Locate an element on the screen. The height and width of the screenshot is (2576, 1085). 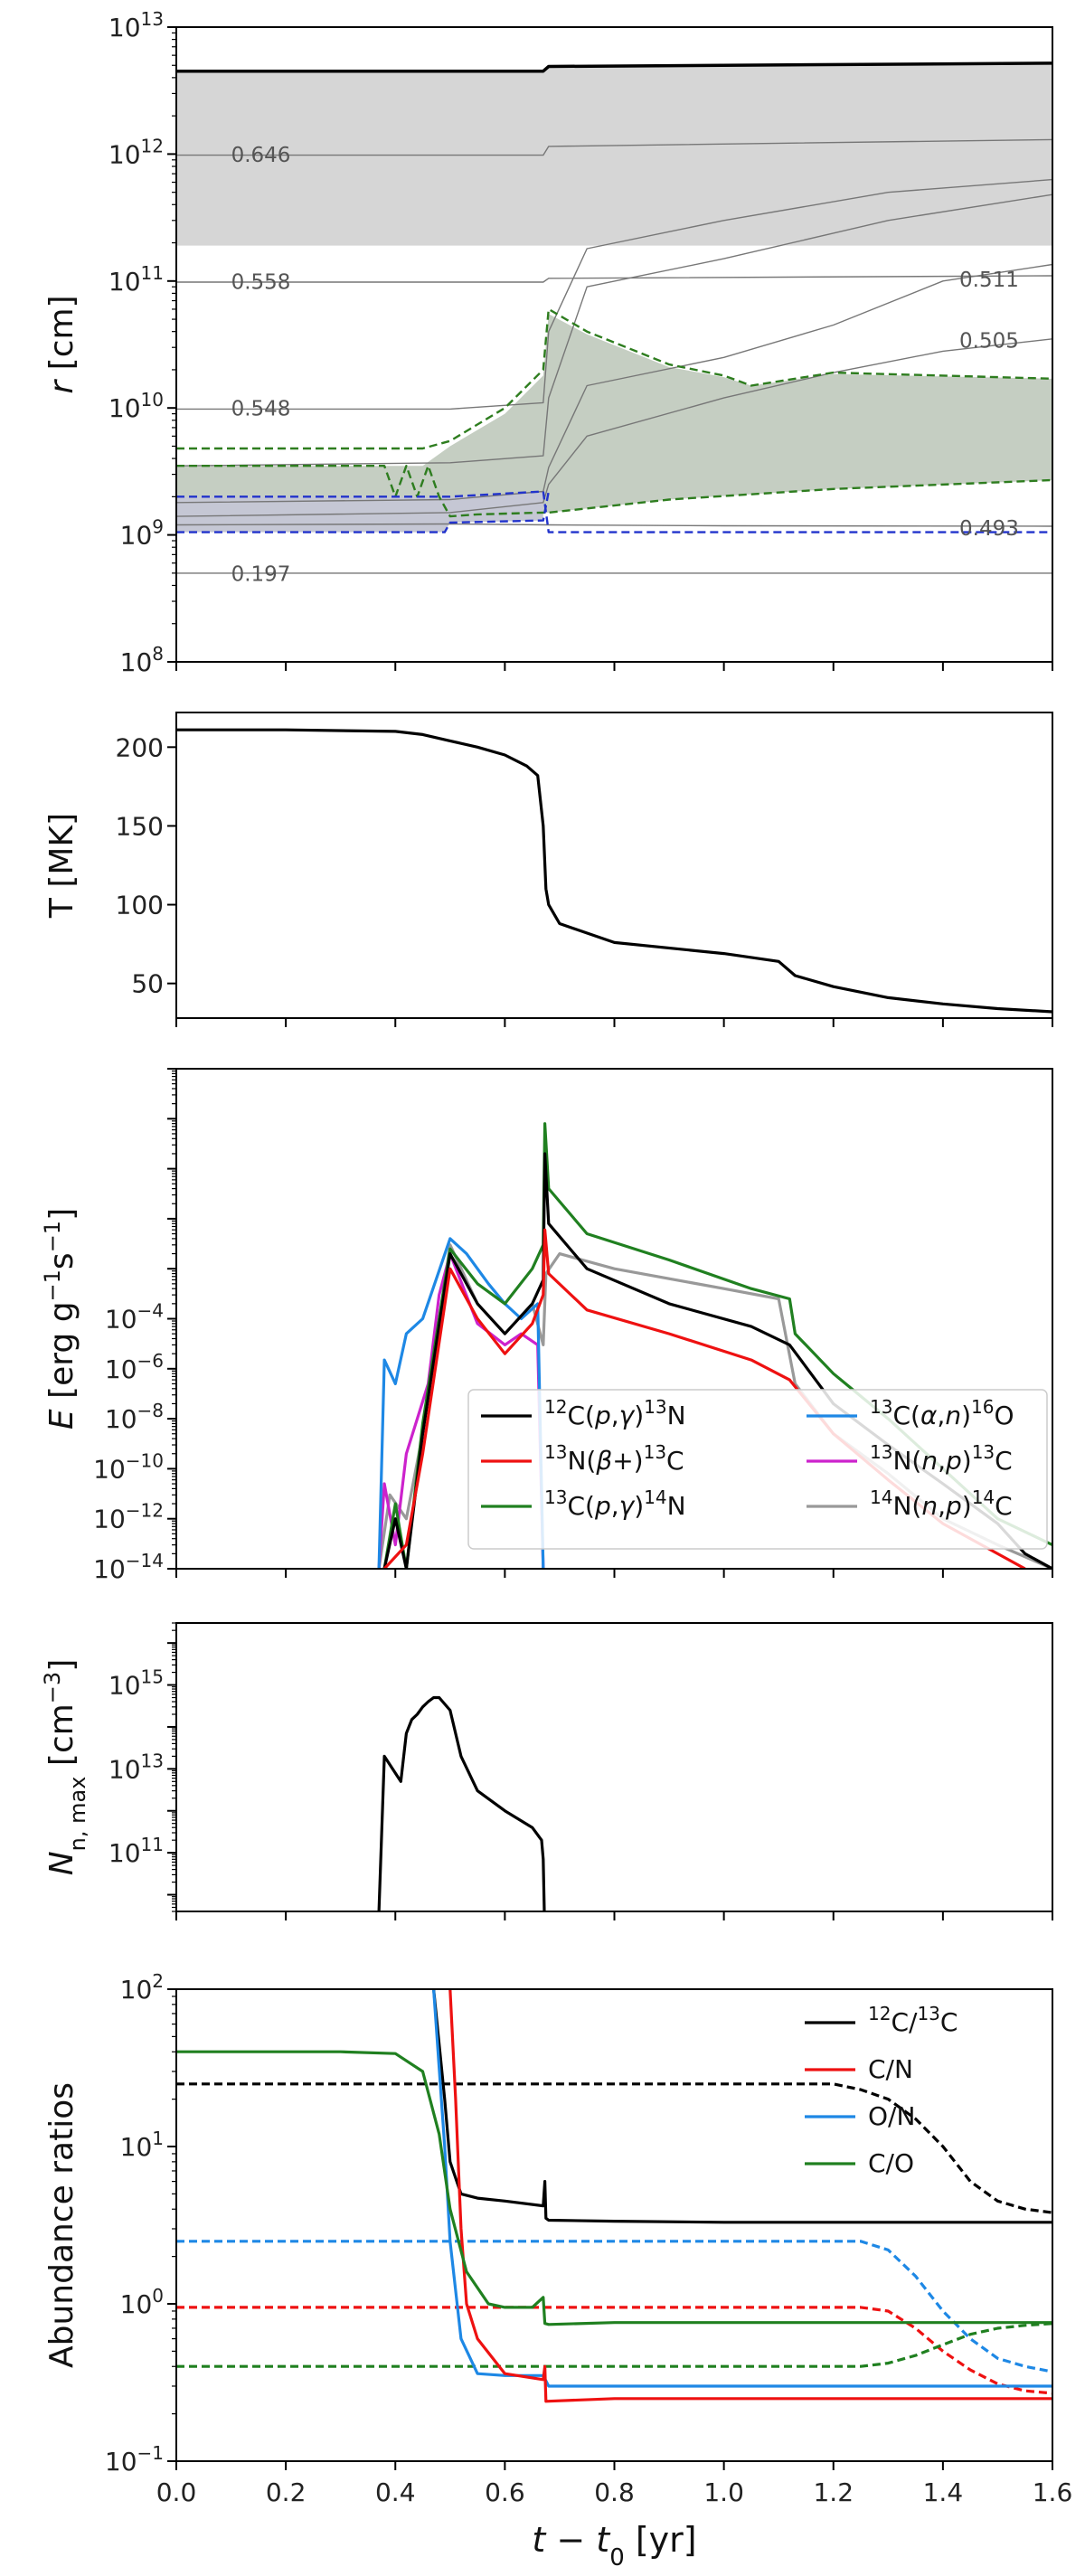
y-tick-label: 10−10 is located at coordinates (129, 1466).